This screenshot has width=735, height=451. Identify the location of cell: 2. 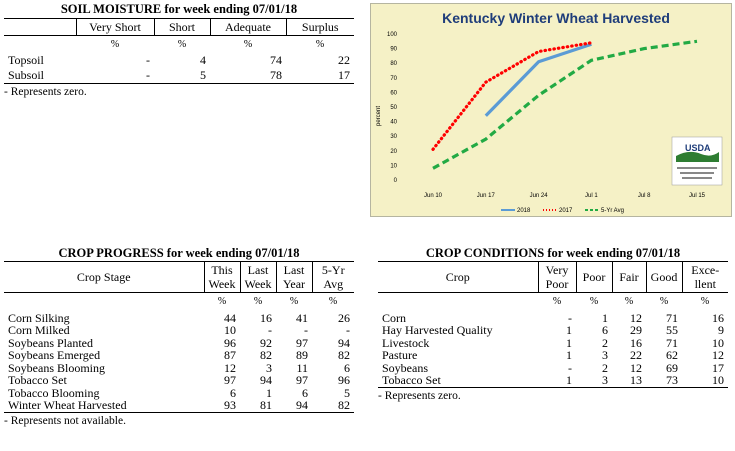
(605, 367).